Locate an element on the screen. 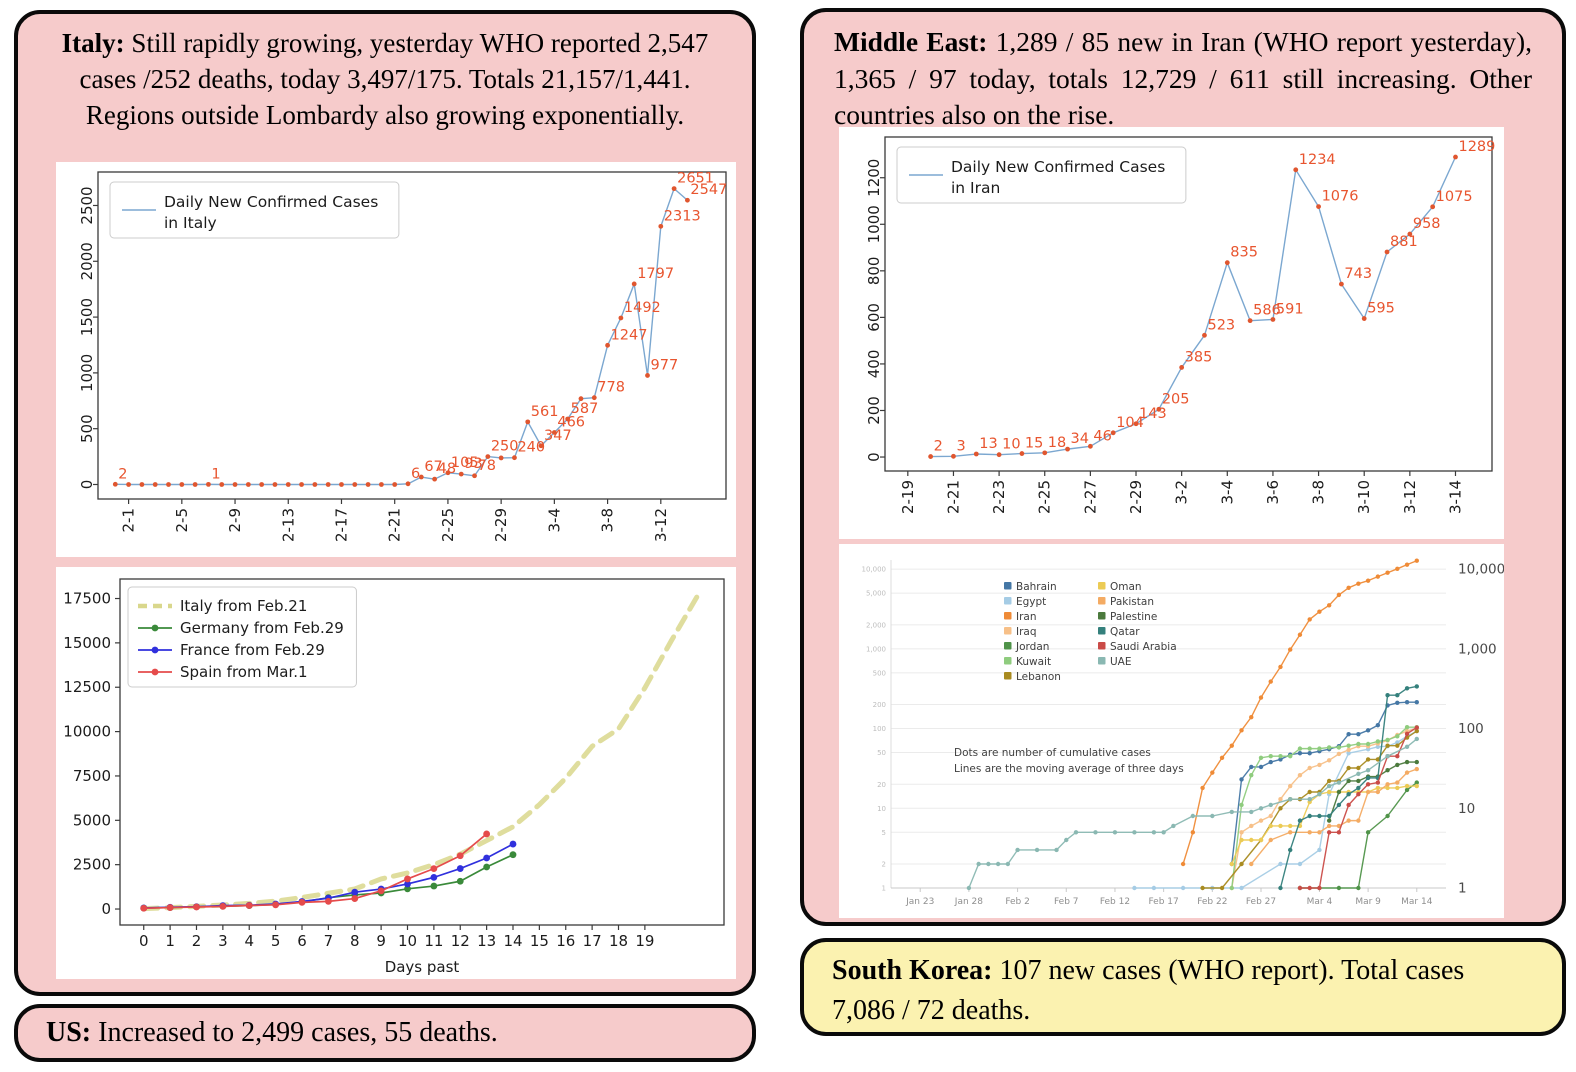  italy-summary-lead: Italy: is located at coordinates (93, 43).